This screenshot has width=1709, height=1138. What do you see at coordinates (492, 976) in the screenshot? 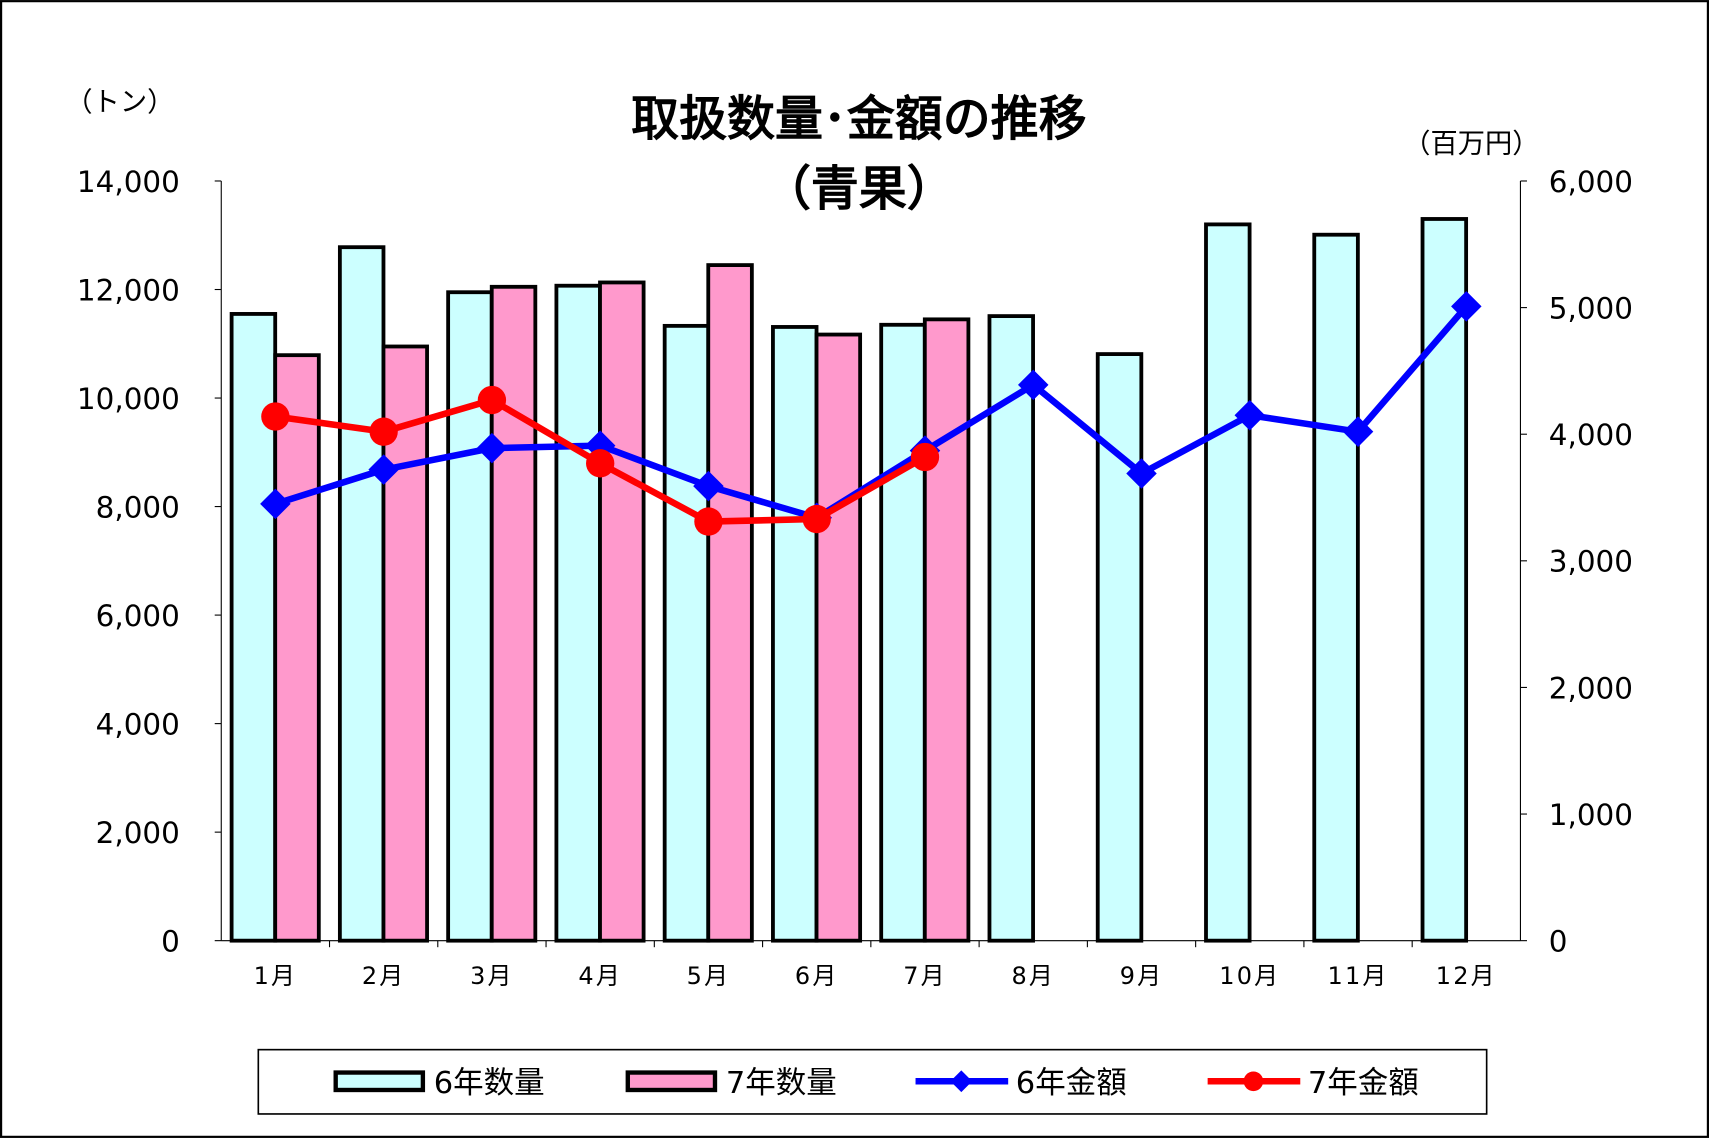
I see `category-label: 3月` at bounding box center [492, 976].